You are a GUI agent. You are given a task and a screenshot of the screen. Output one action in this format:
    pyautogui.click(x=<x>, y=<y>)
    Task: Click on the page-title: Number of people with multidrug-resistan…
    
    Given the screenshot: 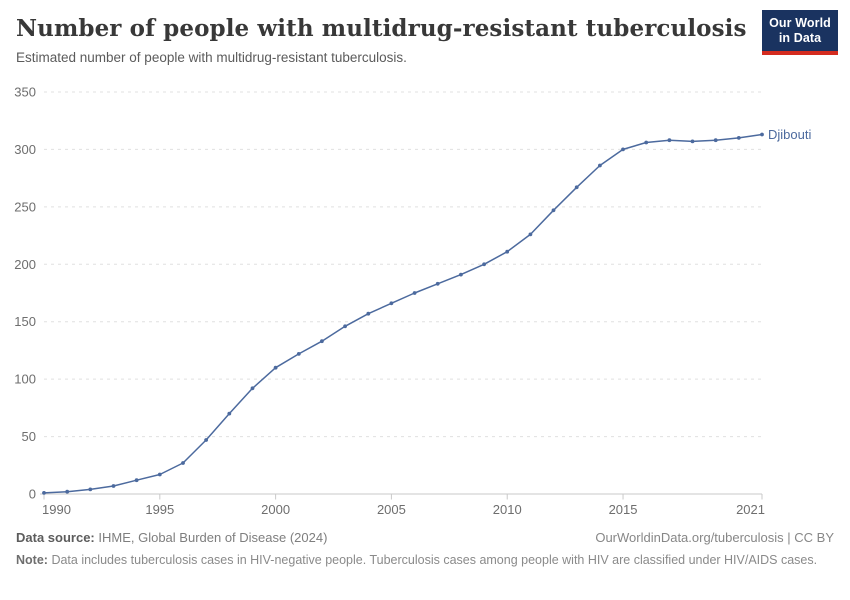 What is the action you would take?
    pyautogui.click(x=381, y=28)
    